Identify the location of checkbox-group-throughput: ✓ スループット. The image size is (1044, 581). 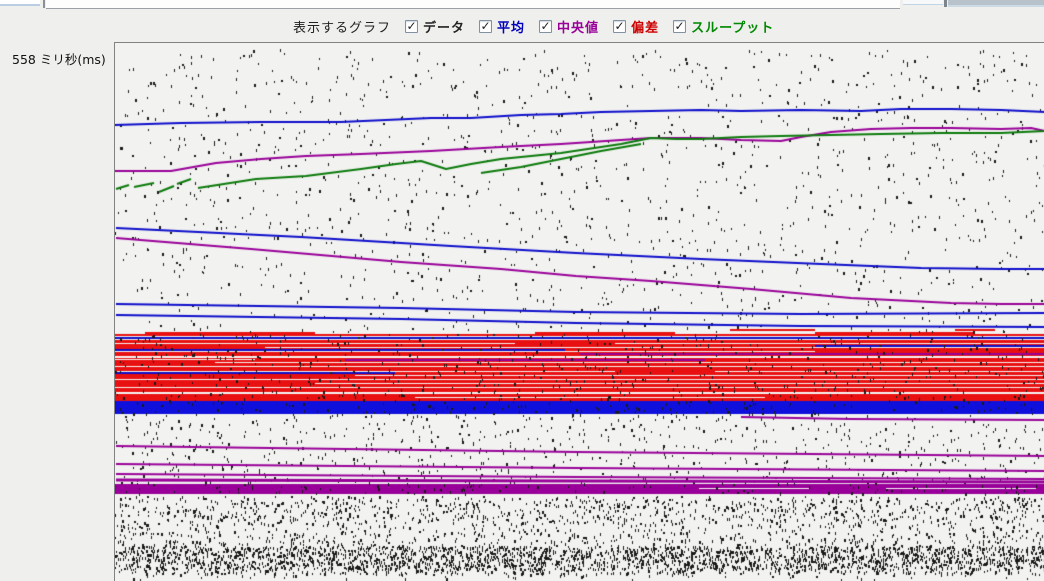
(723, 26).